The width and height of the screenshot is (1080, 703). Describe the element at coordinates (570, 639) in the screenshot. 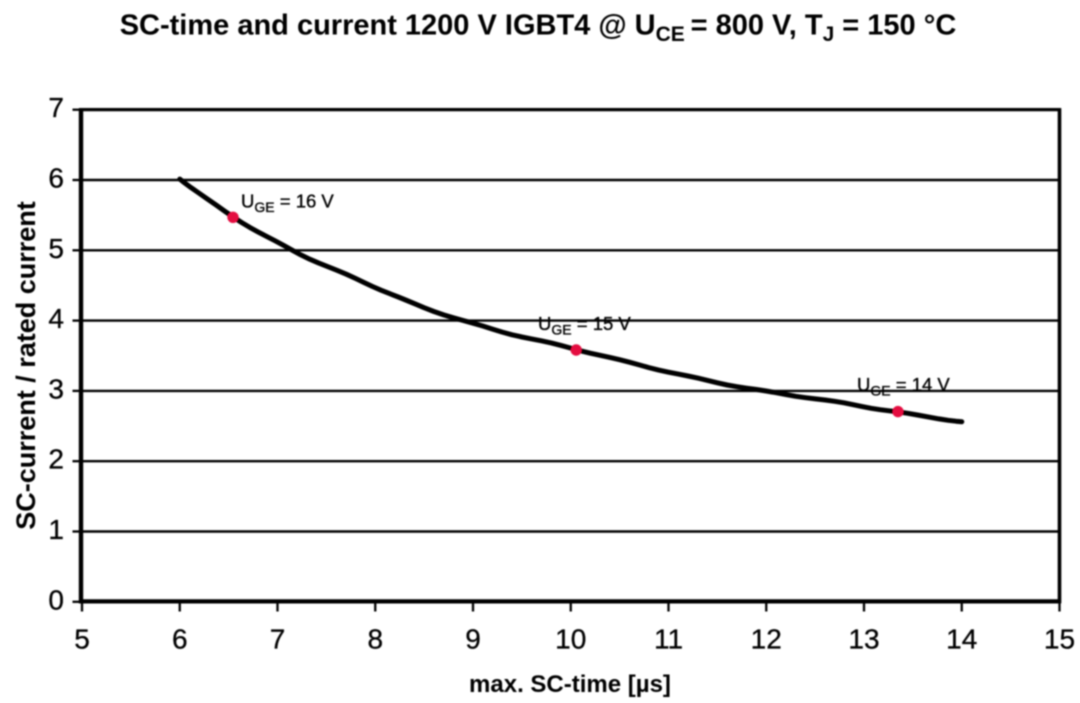

I see `svg-text: 10` at that location.